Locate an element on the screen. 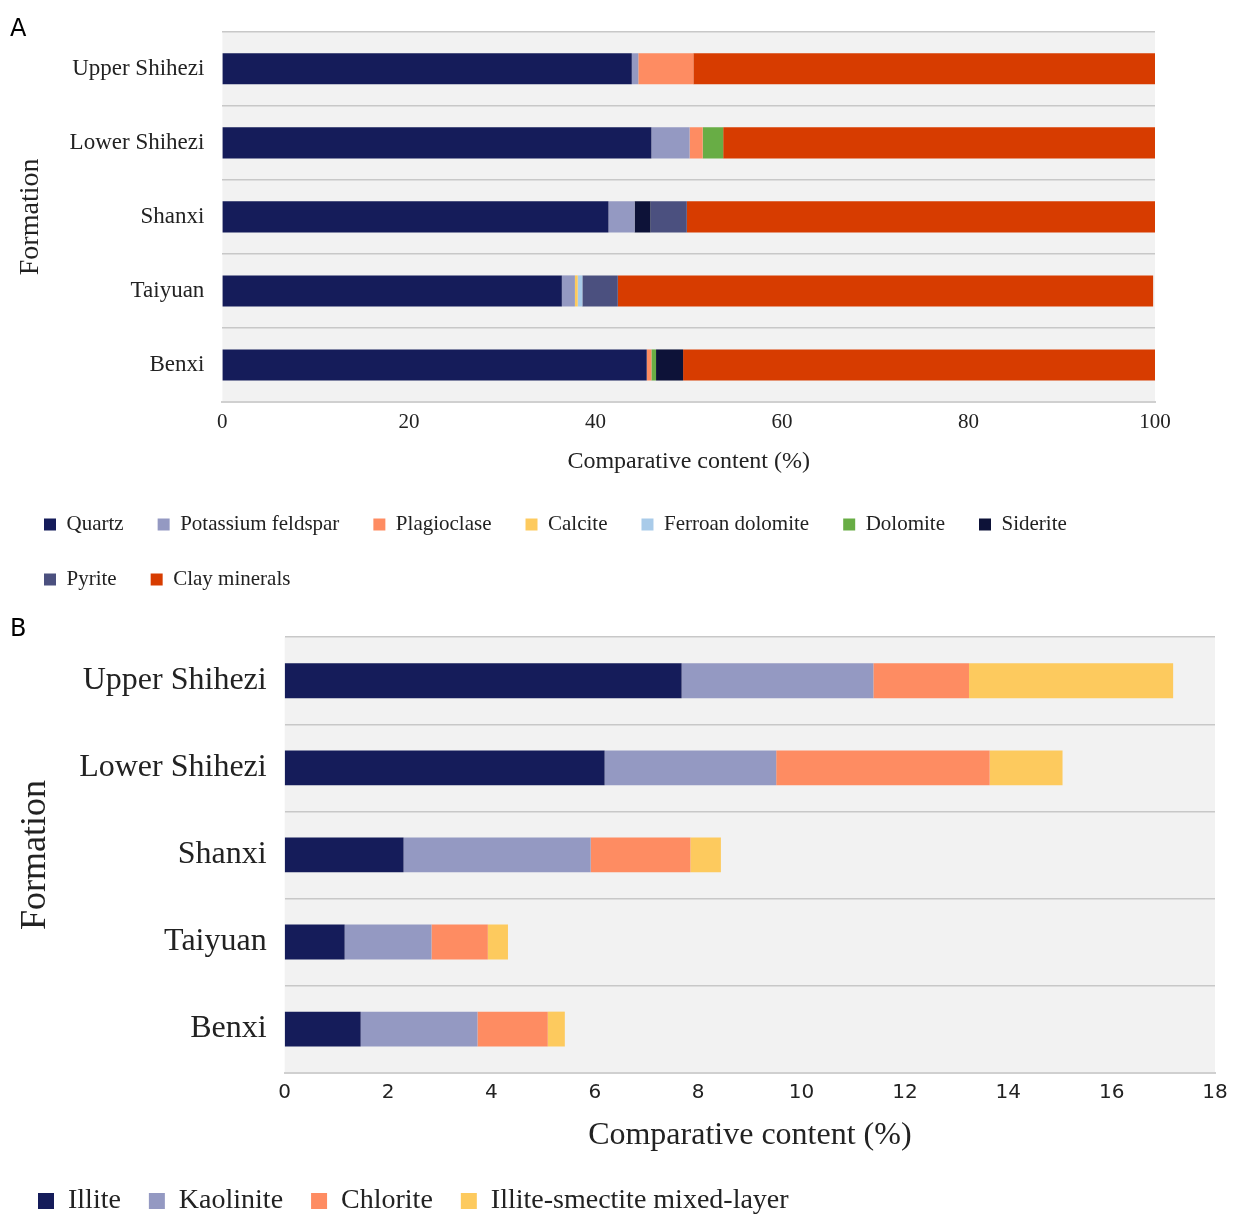 This screenshot has height=1225, width=1245. legend-label: Siderite is located at coordinates (1034, 523).